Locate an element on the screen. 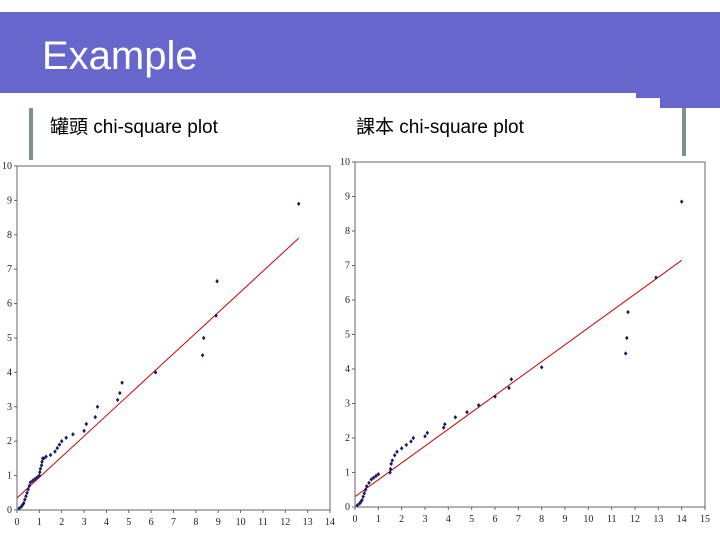 The image size is (720, 540). y-tick-label: 9 is located at coordinates (347, 197).